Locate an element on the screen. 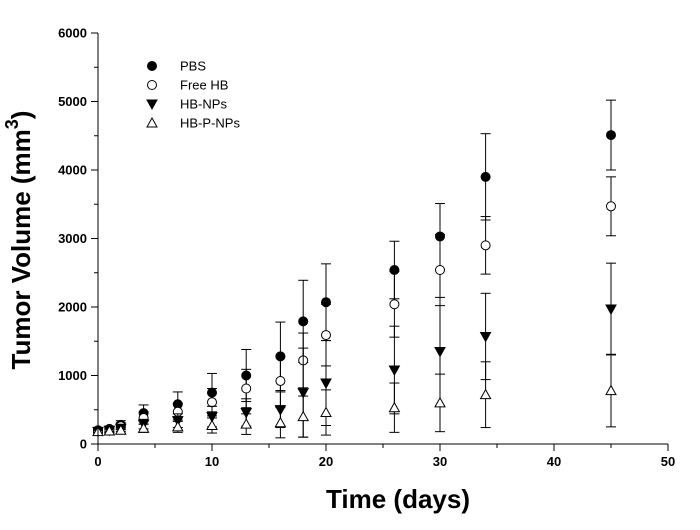  y-axis-title: Tumor Volume (mm3) is located at coordinates (19, 240).